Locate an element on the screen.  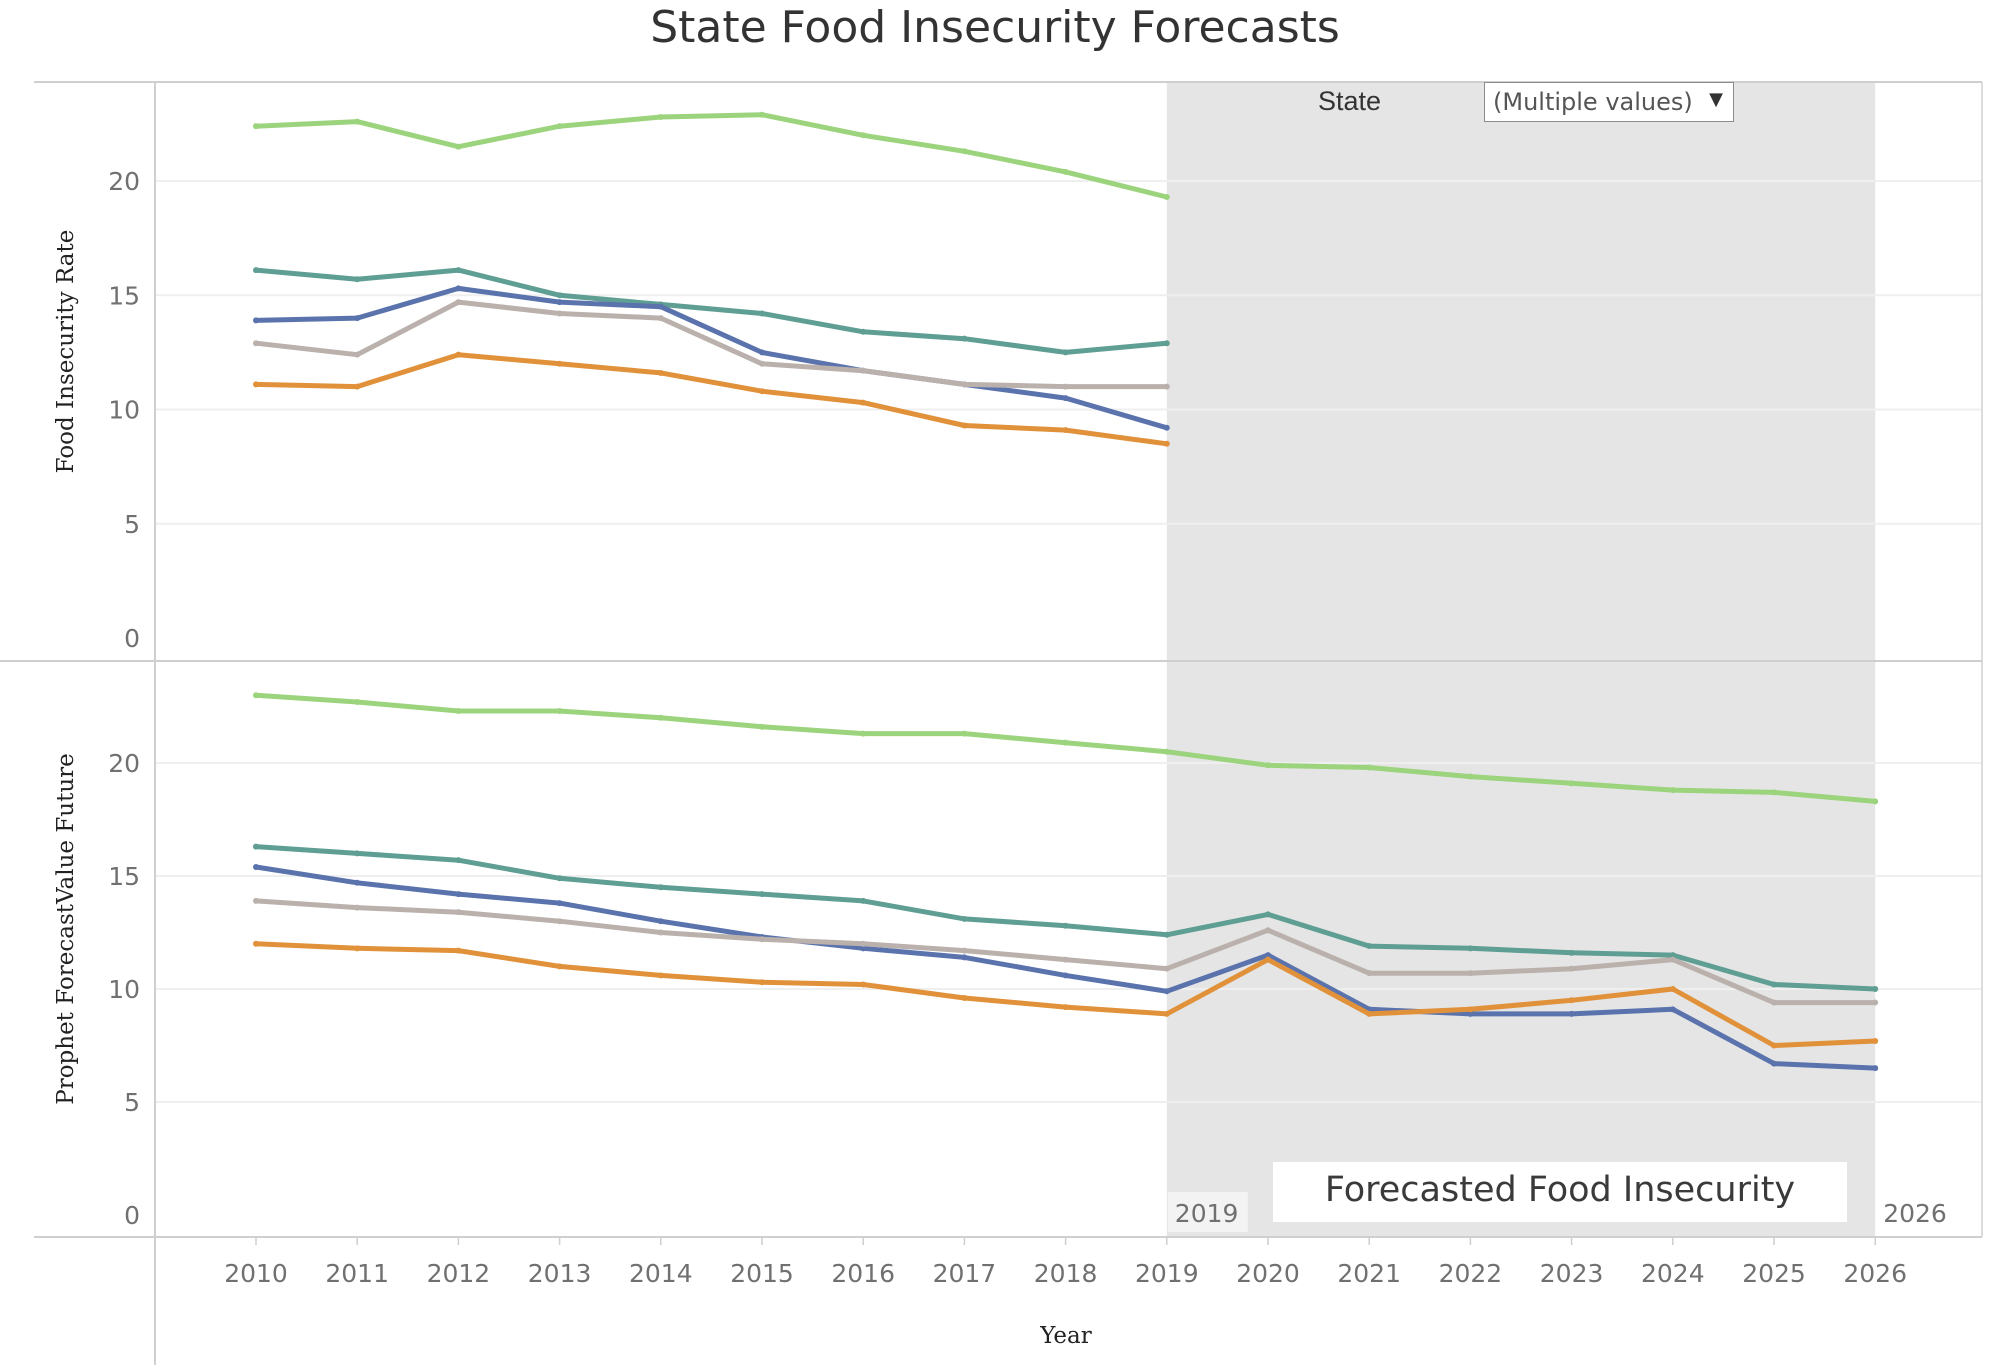
forecast-annotation-text: Forecasted Food Insecurity is located at coordinates (1560, 1190).